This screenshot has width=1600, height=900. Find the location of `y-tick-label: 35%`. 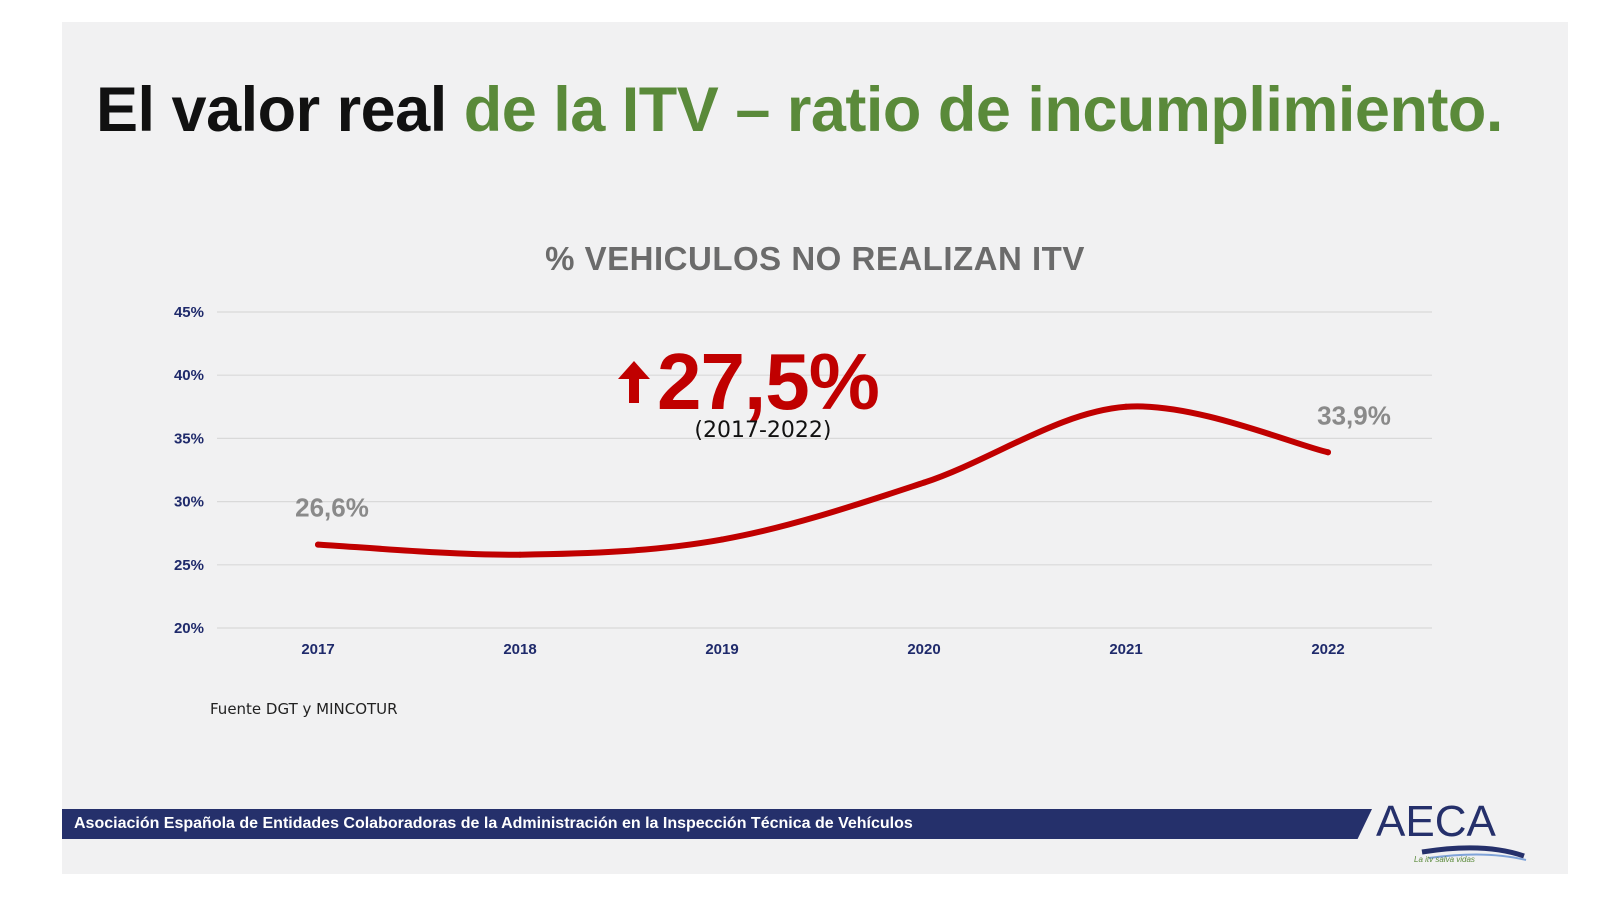

y-tick-label: 35% is located at coordinates (189, 438).